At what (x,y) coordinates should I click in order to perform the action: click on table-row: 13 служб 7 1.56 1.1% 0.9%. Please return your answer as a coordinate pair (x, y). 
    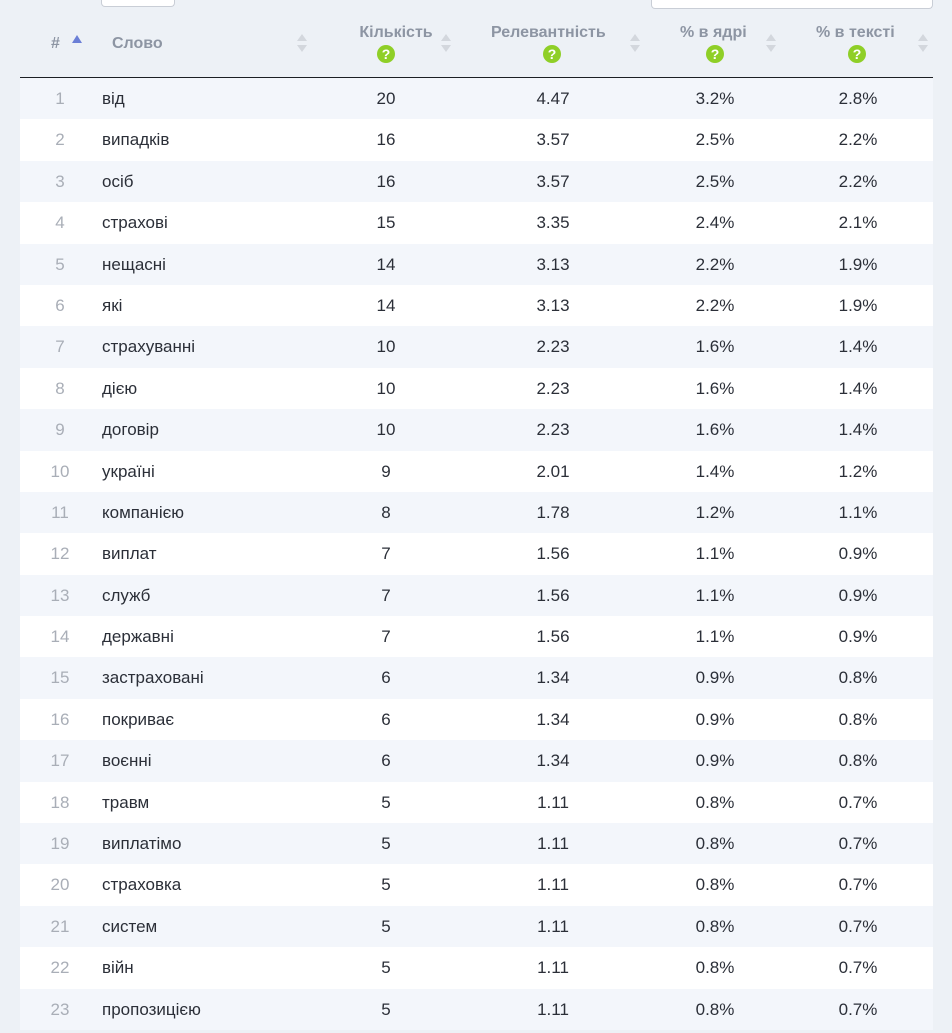
    Looking at the image, I should click on (476, 595).